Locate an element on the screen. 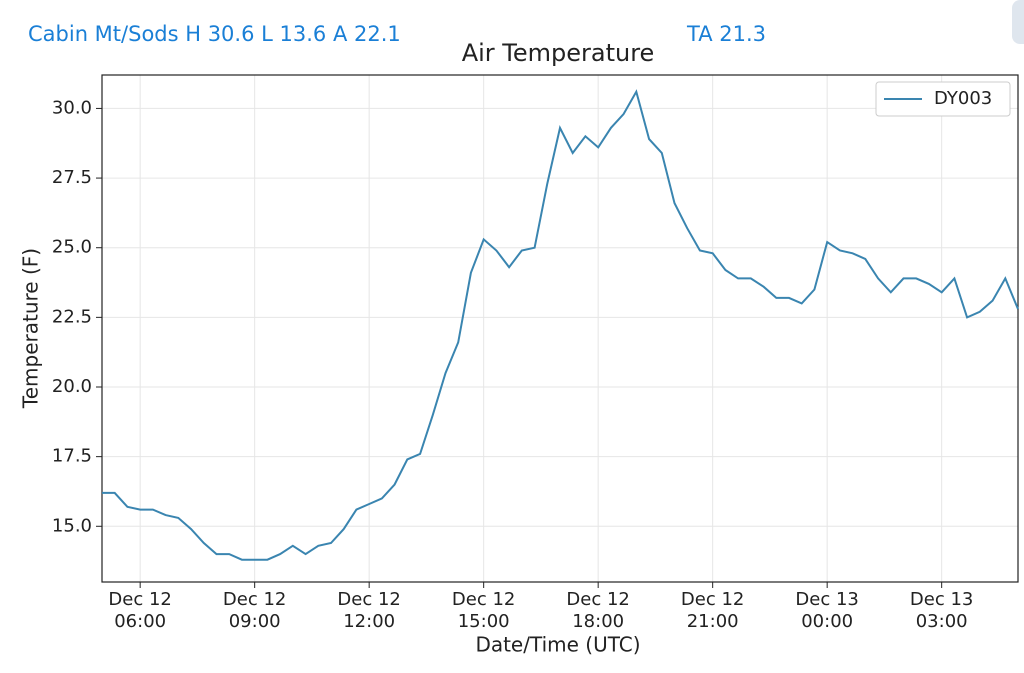  x-tick-label: Dec 13 00:00 is located at coordinates (827, 610).